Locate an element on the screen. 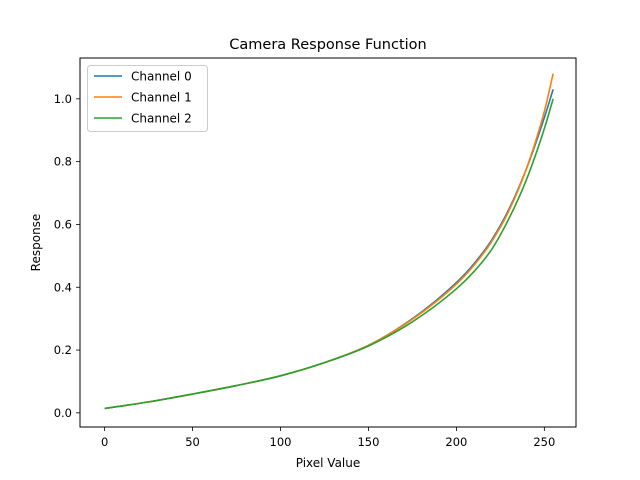  legend-label-channel-1: Channel 1 is located at coordinates (161, 98).